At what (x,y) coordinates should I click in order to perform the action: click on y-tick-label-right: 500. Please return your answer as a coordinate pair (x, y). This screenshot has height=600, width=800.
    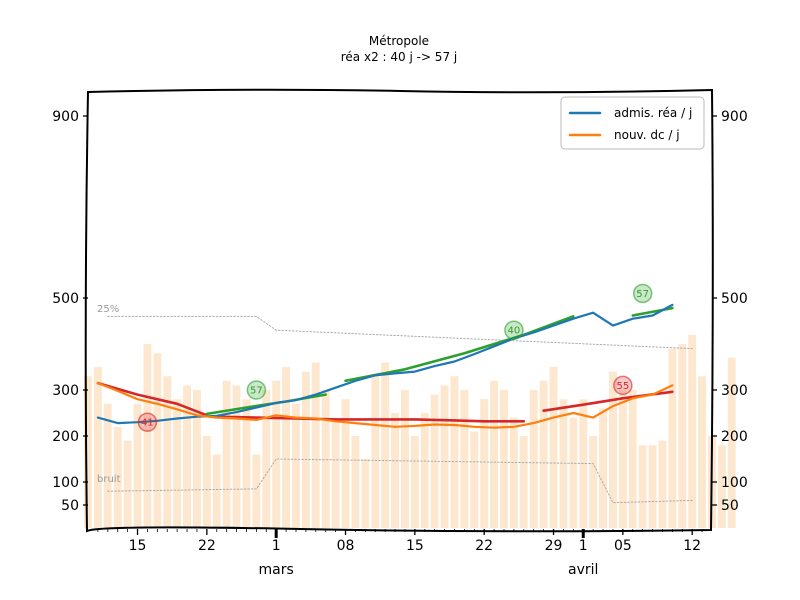
    Looking at the image, I should click on (734, 299).